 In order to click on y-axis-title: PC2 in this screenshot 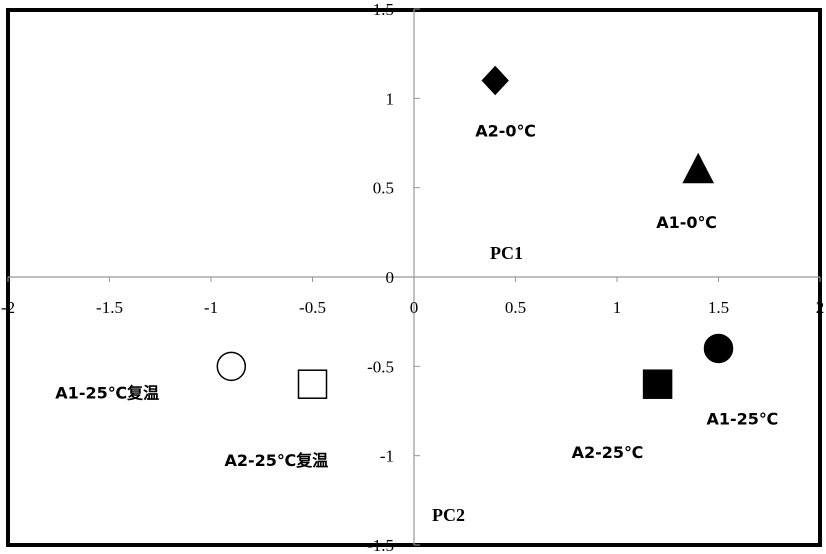, I will do `click(448, 515)`.